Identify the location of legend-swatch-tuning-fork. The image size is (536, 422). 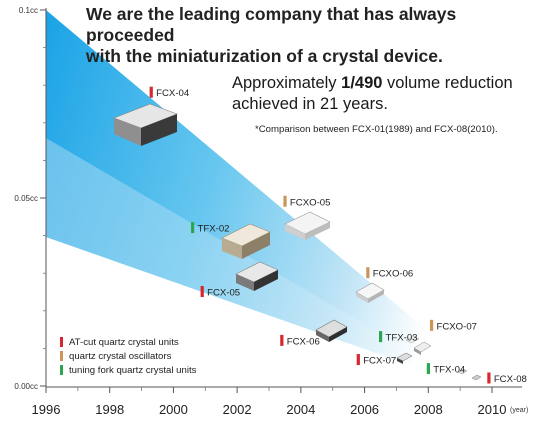
(61, 370).